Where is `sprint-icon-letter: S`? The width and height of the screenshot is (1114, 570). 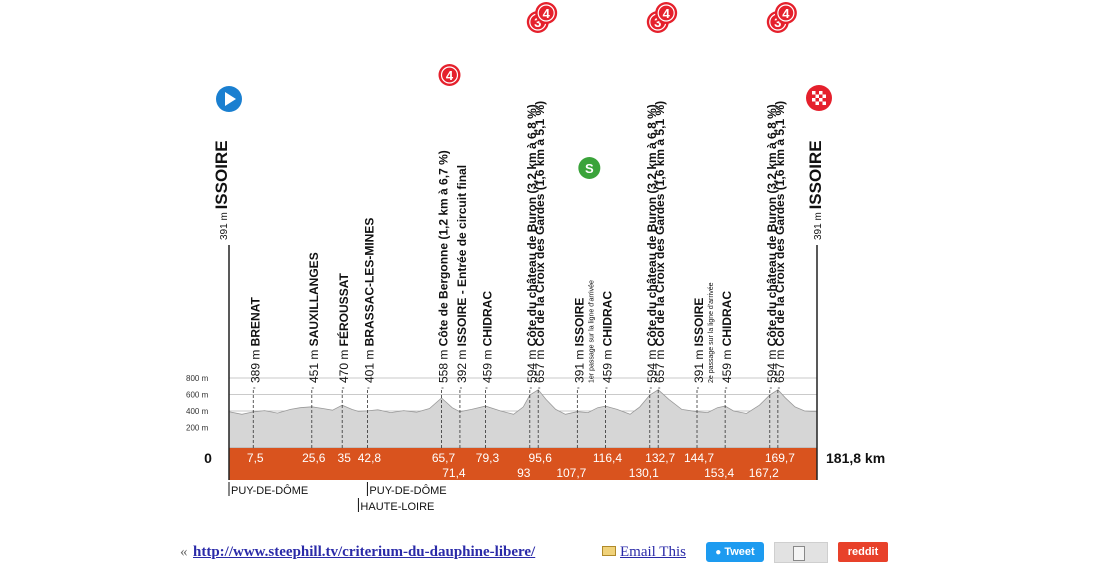
sprint-icon-letter: S is located at coordinates (589, 168).